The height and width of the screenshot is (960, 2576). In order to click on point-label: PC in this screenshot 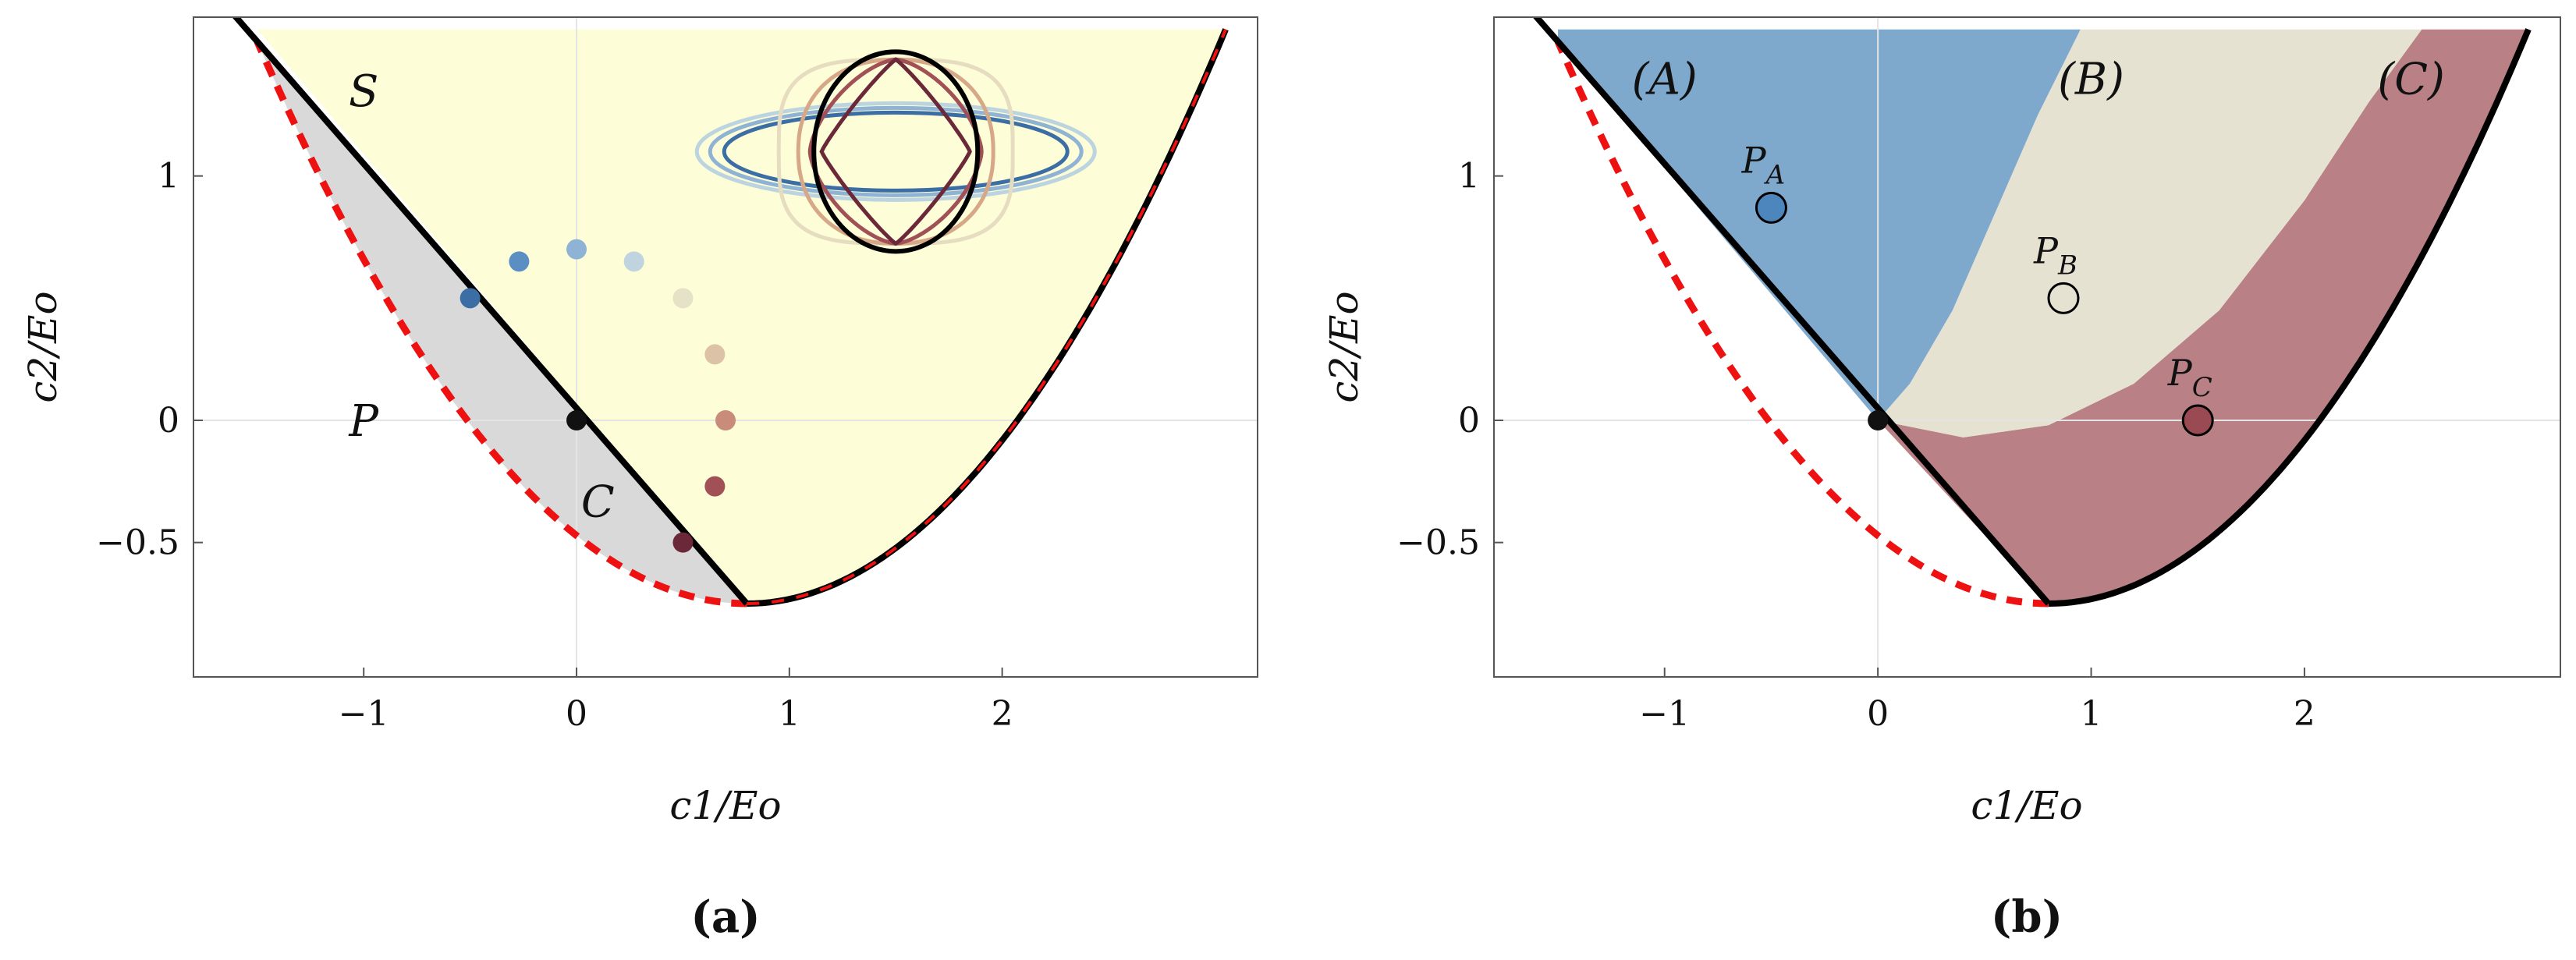, I will do `click(2189, 377)`.